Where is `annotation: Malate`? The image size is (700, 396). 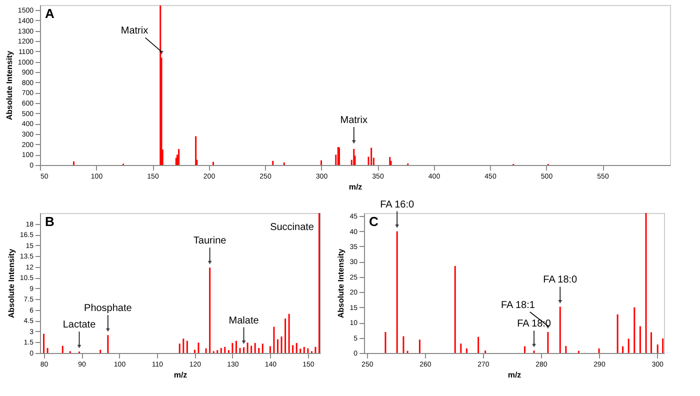 annotation: Malate is located at coordinates (244, 320).